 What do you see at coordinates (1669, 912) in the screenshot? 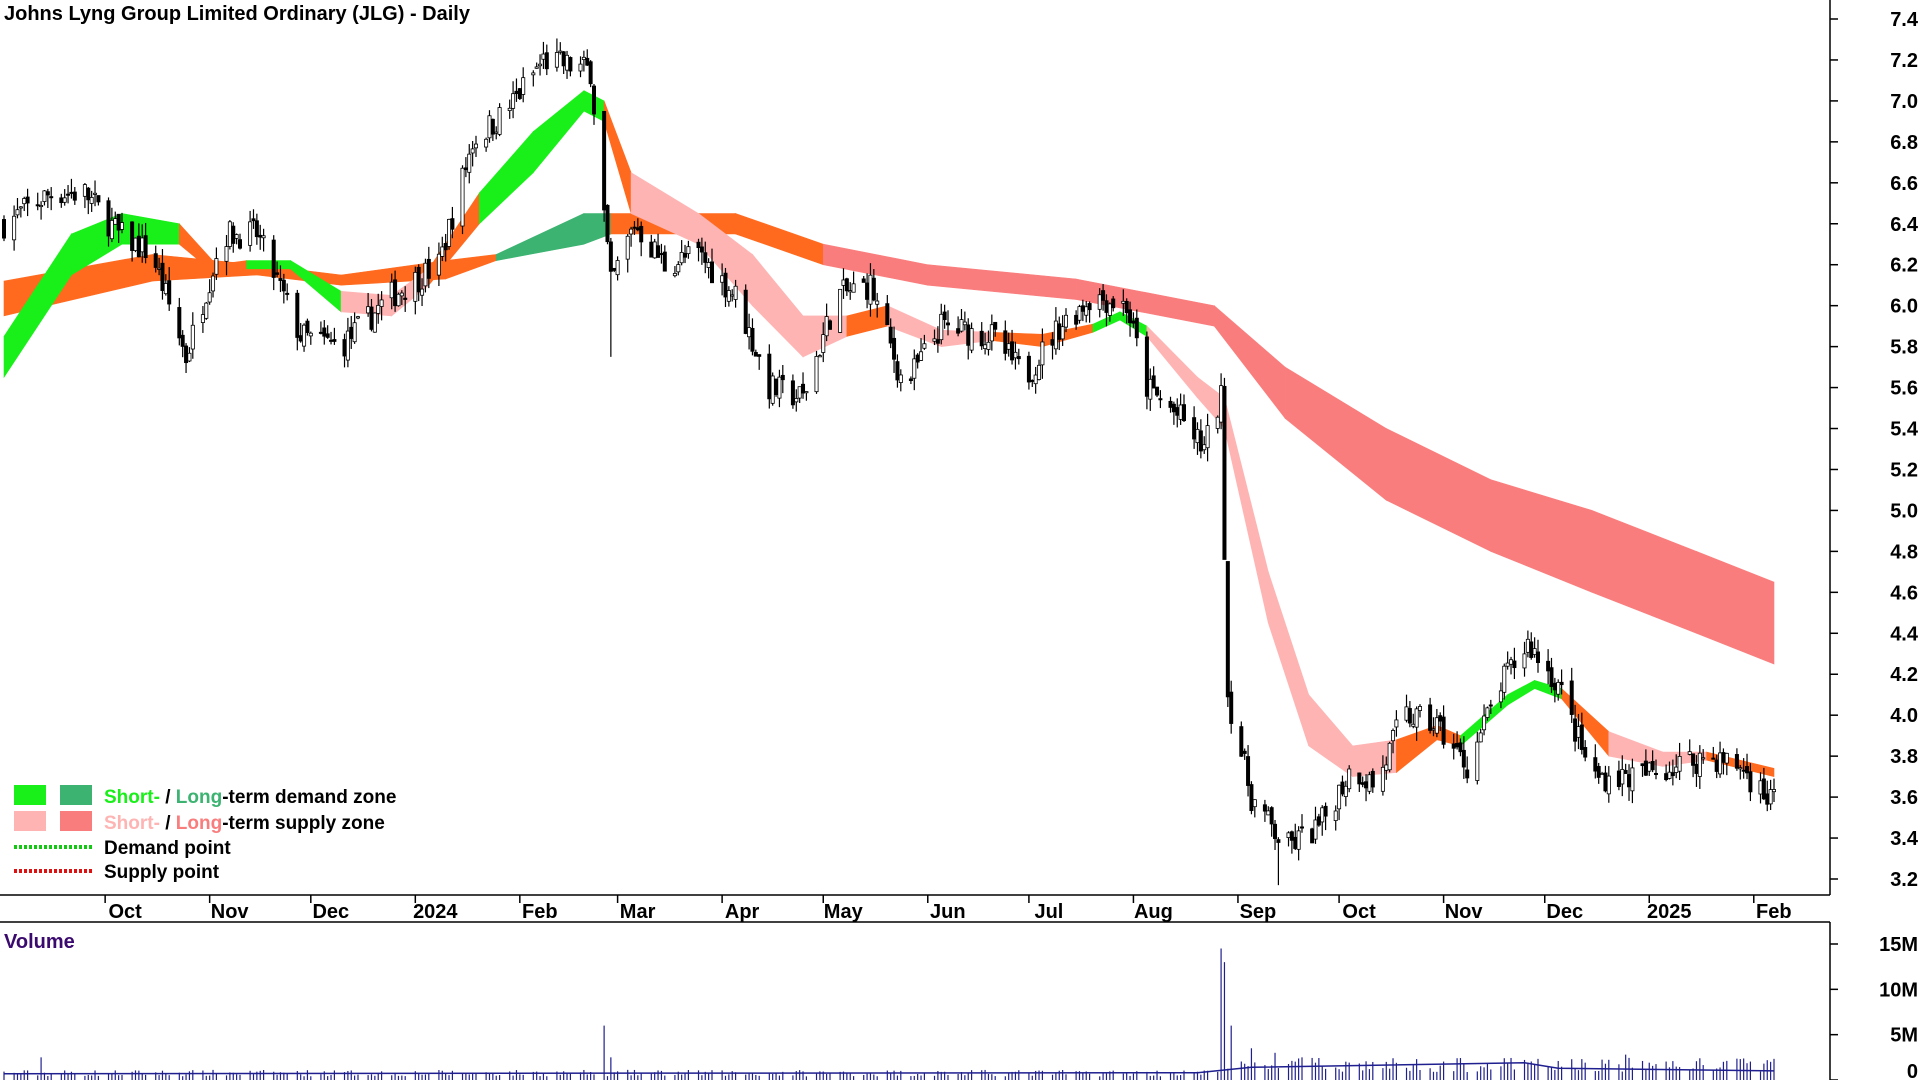
I see `date-tick-label: 2025` at bounding box center [1669, 912].